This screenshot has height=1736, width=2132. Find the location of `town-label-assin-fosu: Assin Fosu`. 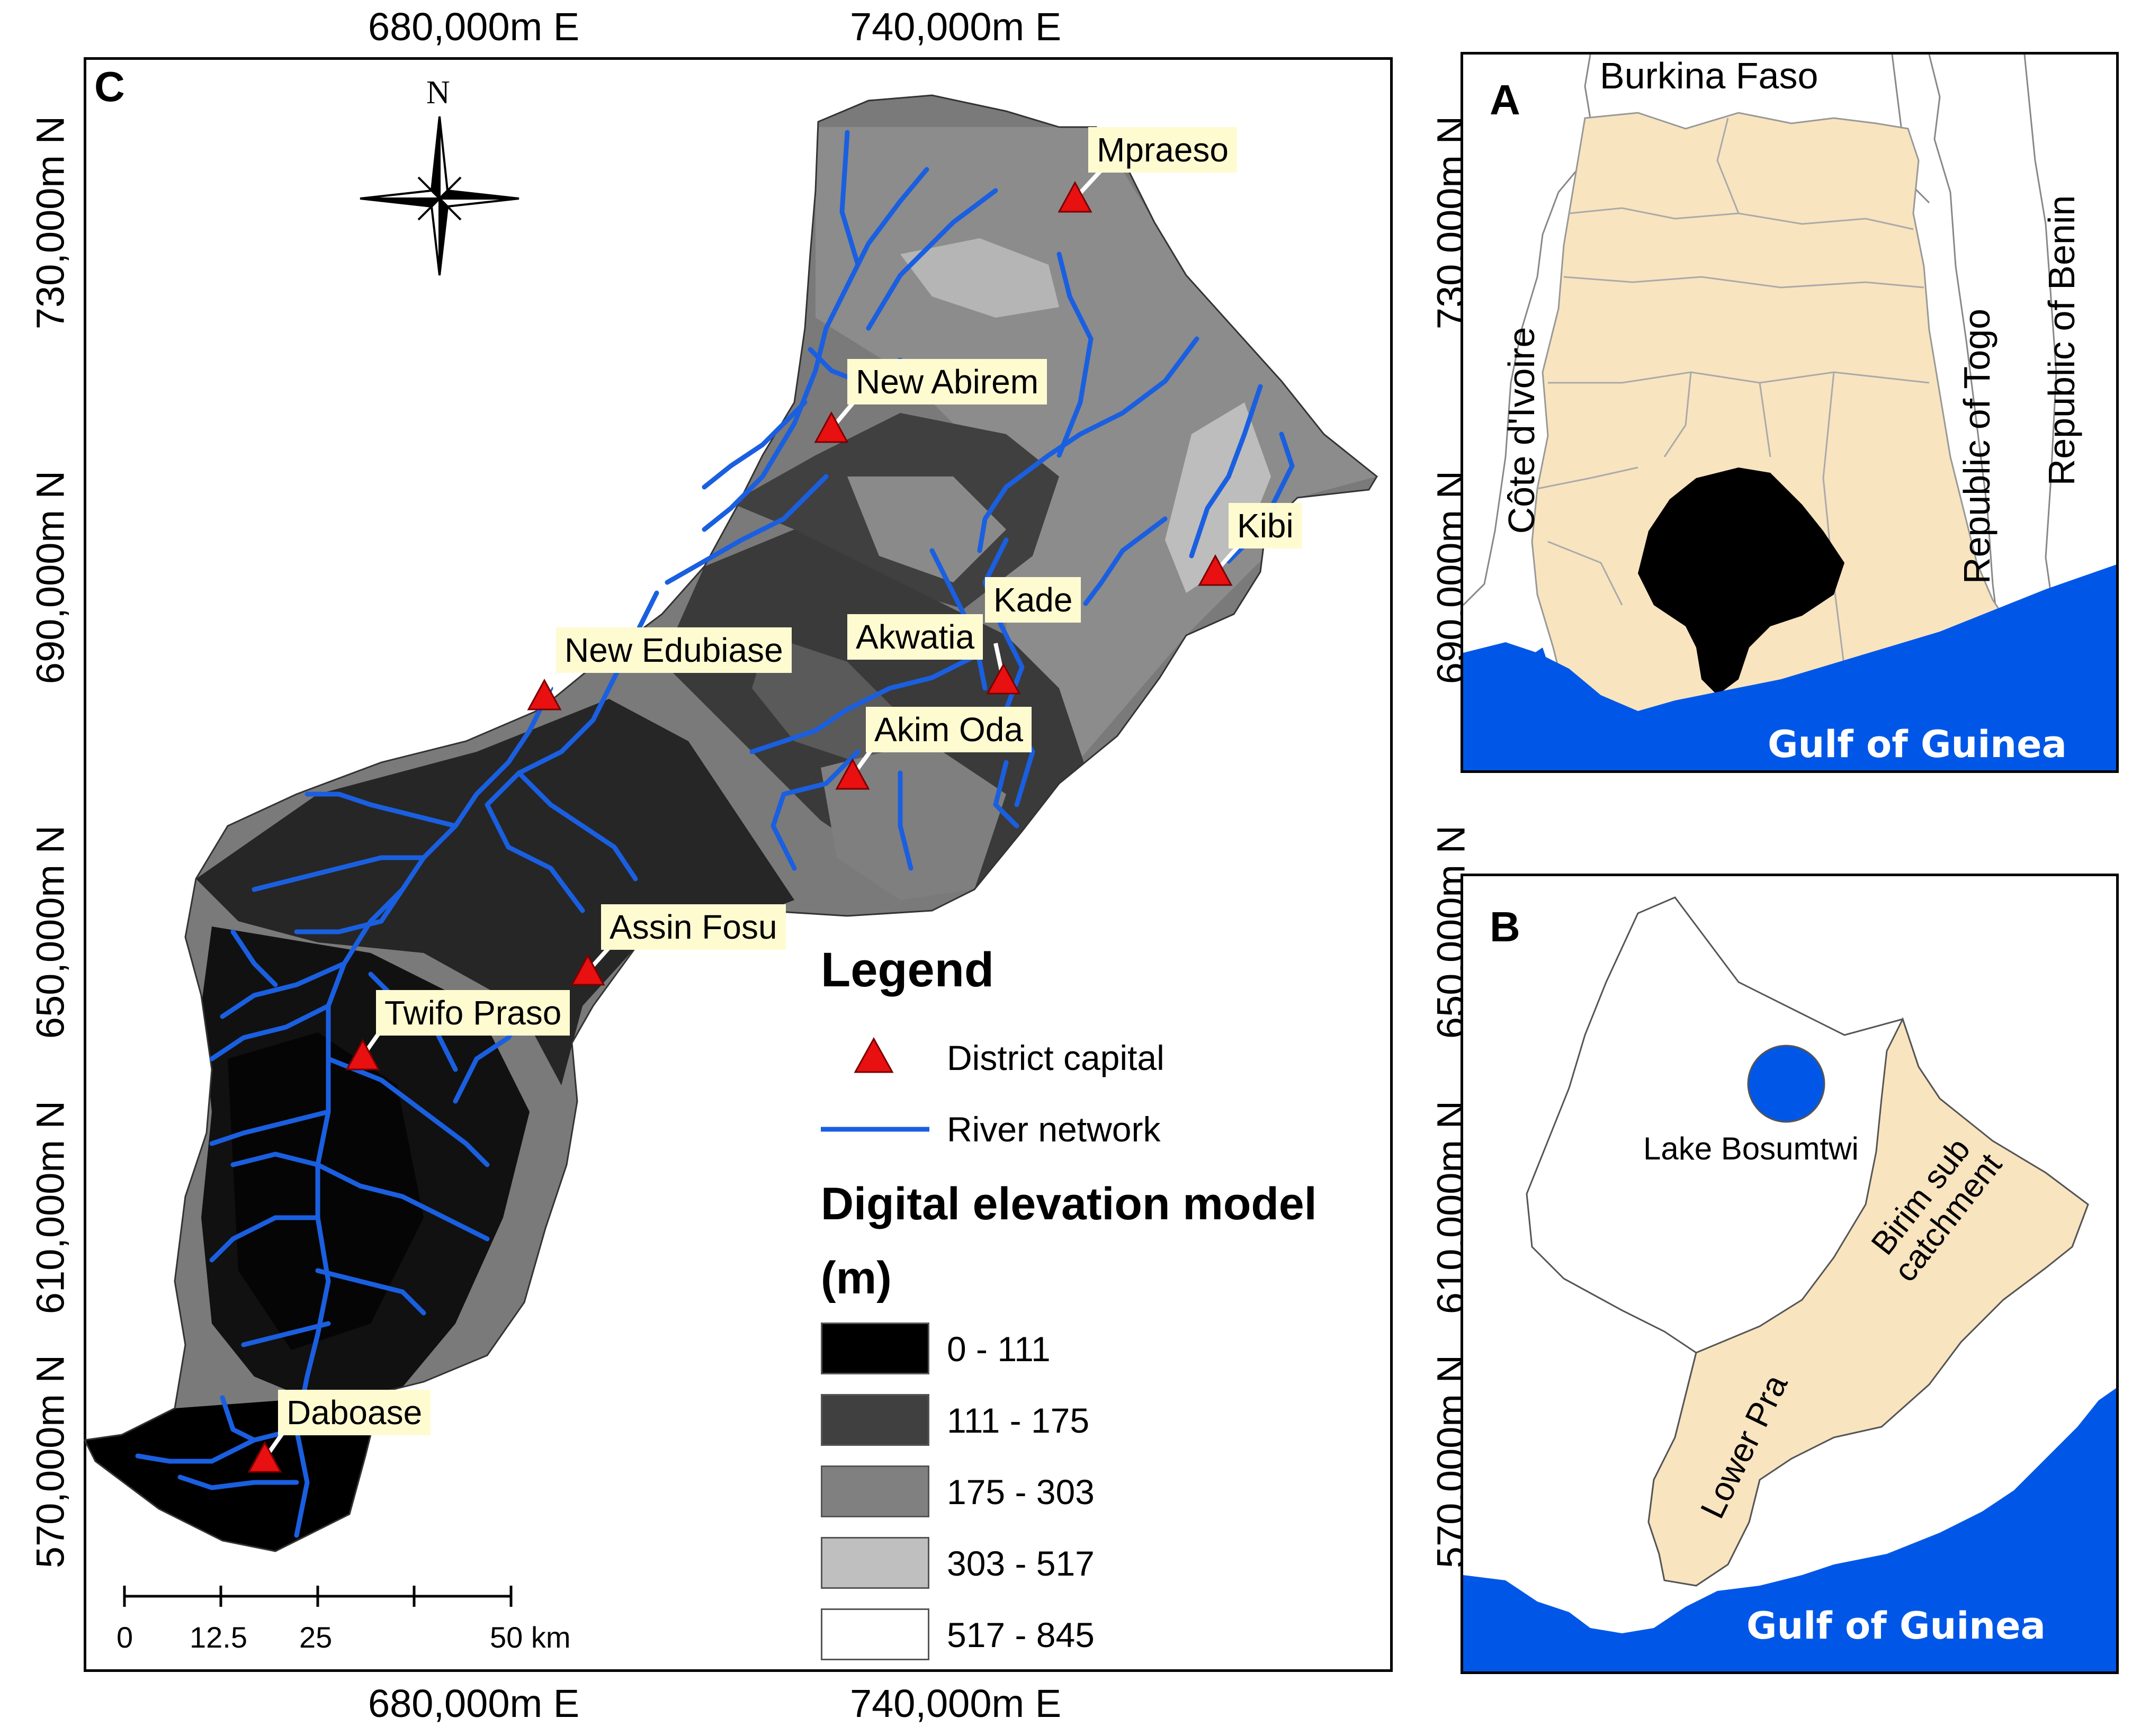

town-label-assin-fosu: Assin Fosu is located at coordinates (694, 927).